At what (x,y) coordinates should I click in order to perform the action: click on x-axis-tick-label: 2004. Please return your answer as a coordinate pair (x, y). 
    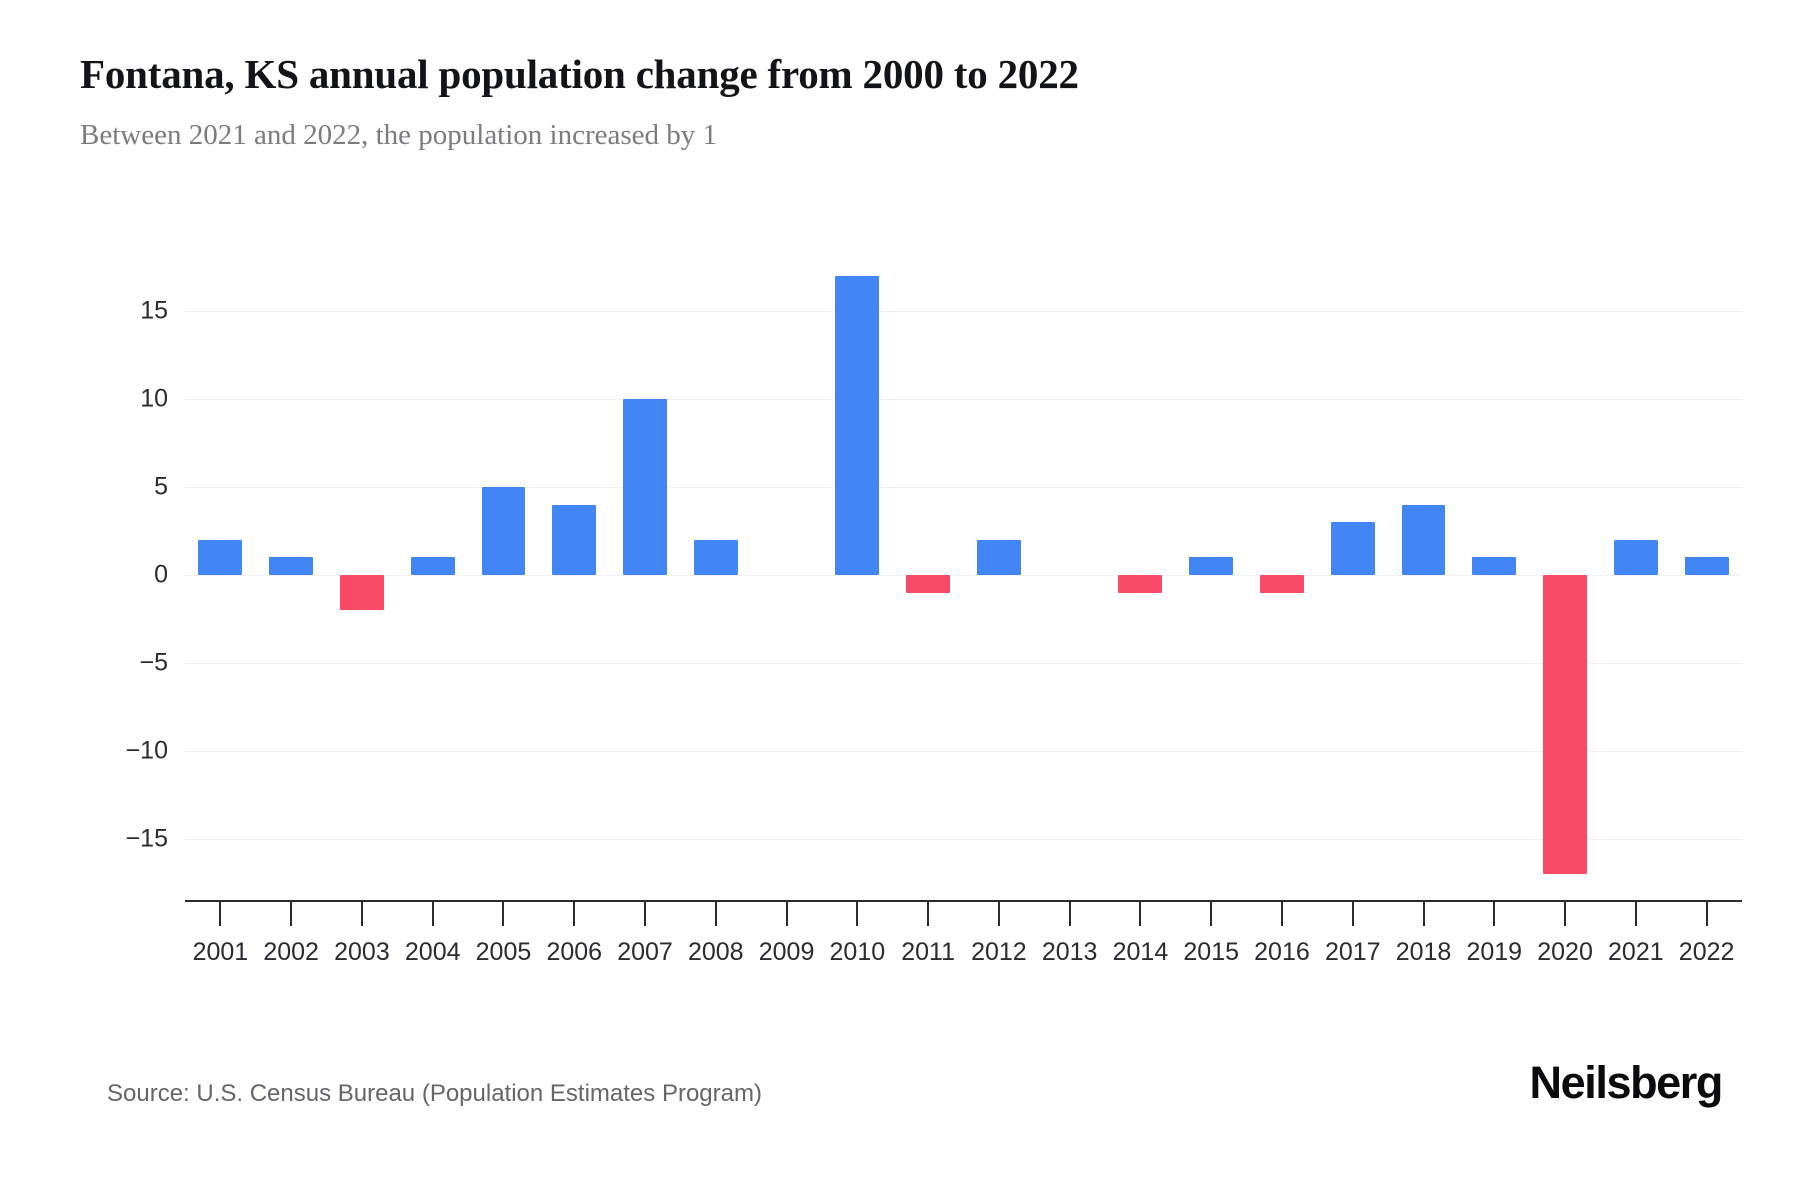
    Looking at the image, I should click on (432, 952).